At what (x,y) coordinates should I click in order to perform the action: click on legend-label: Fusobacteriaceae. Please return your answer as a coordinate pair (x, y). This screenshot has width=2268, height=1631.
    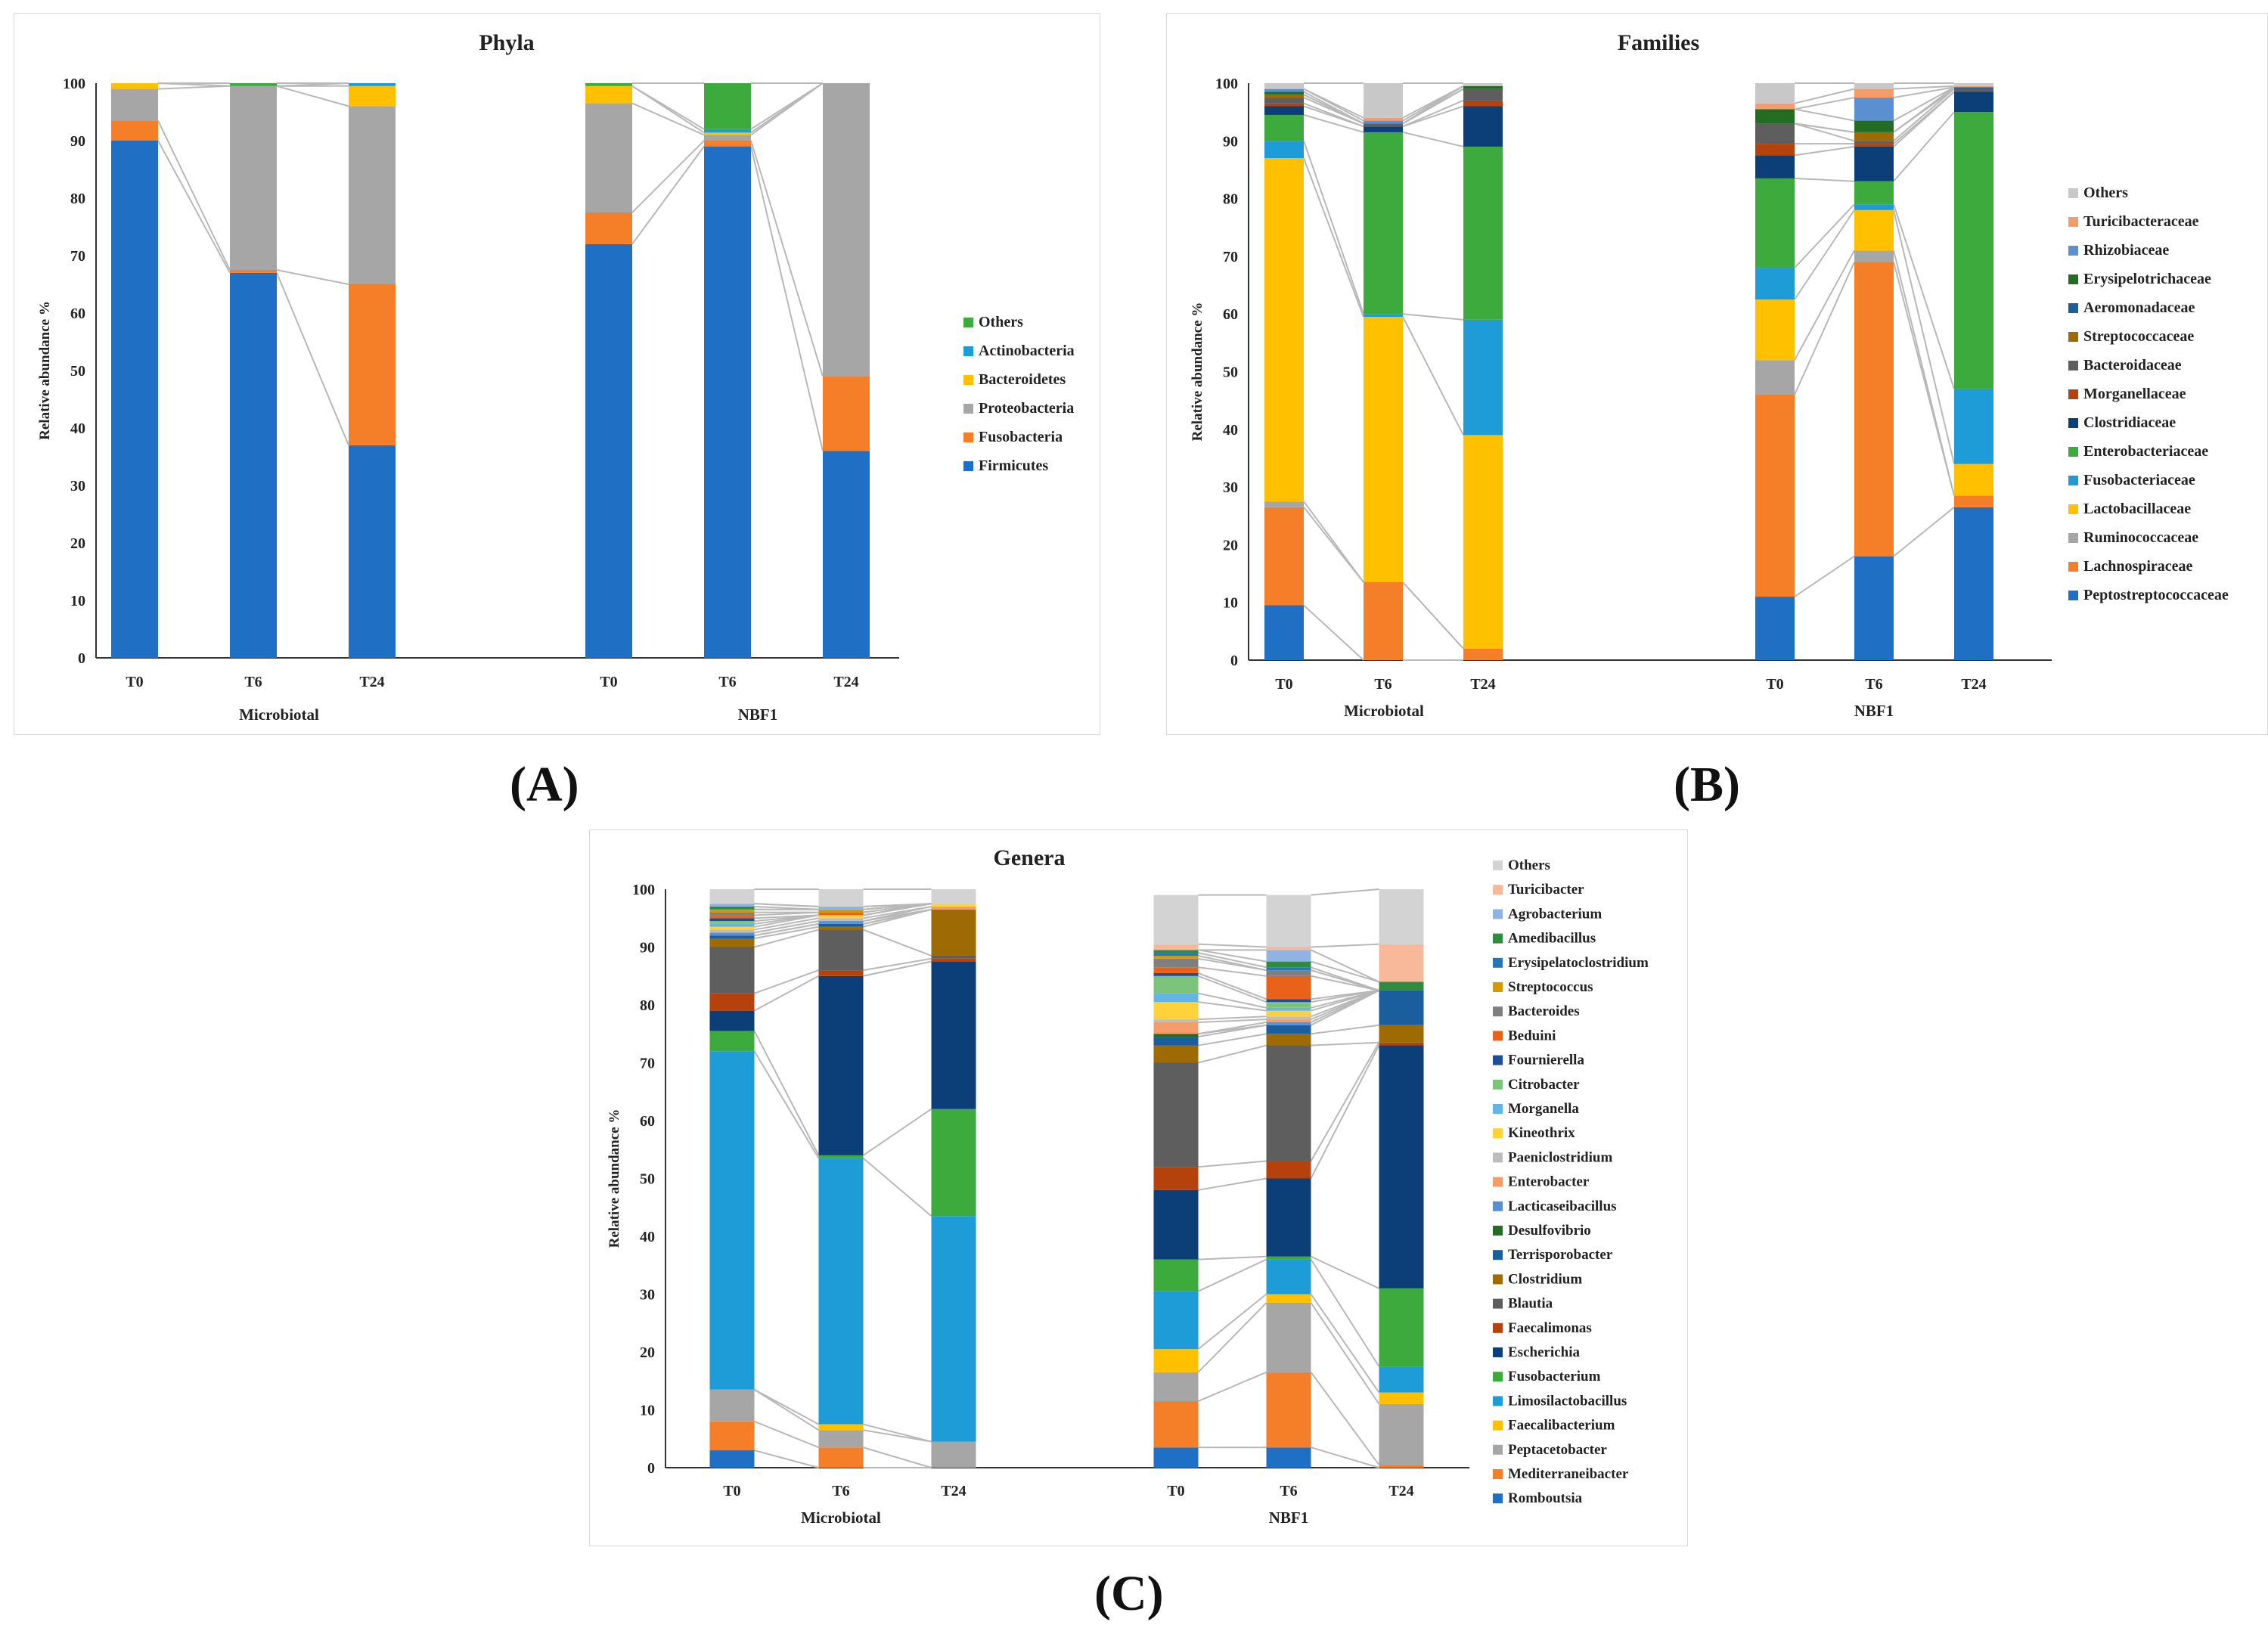
    Looking at the image, I should click on (2139, 480).